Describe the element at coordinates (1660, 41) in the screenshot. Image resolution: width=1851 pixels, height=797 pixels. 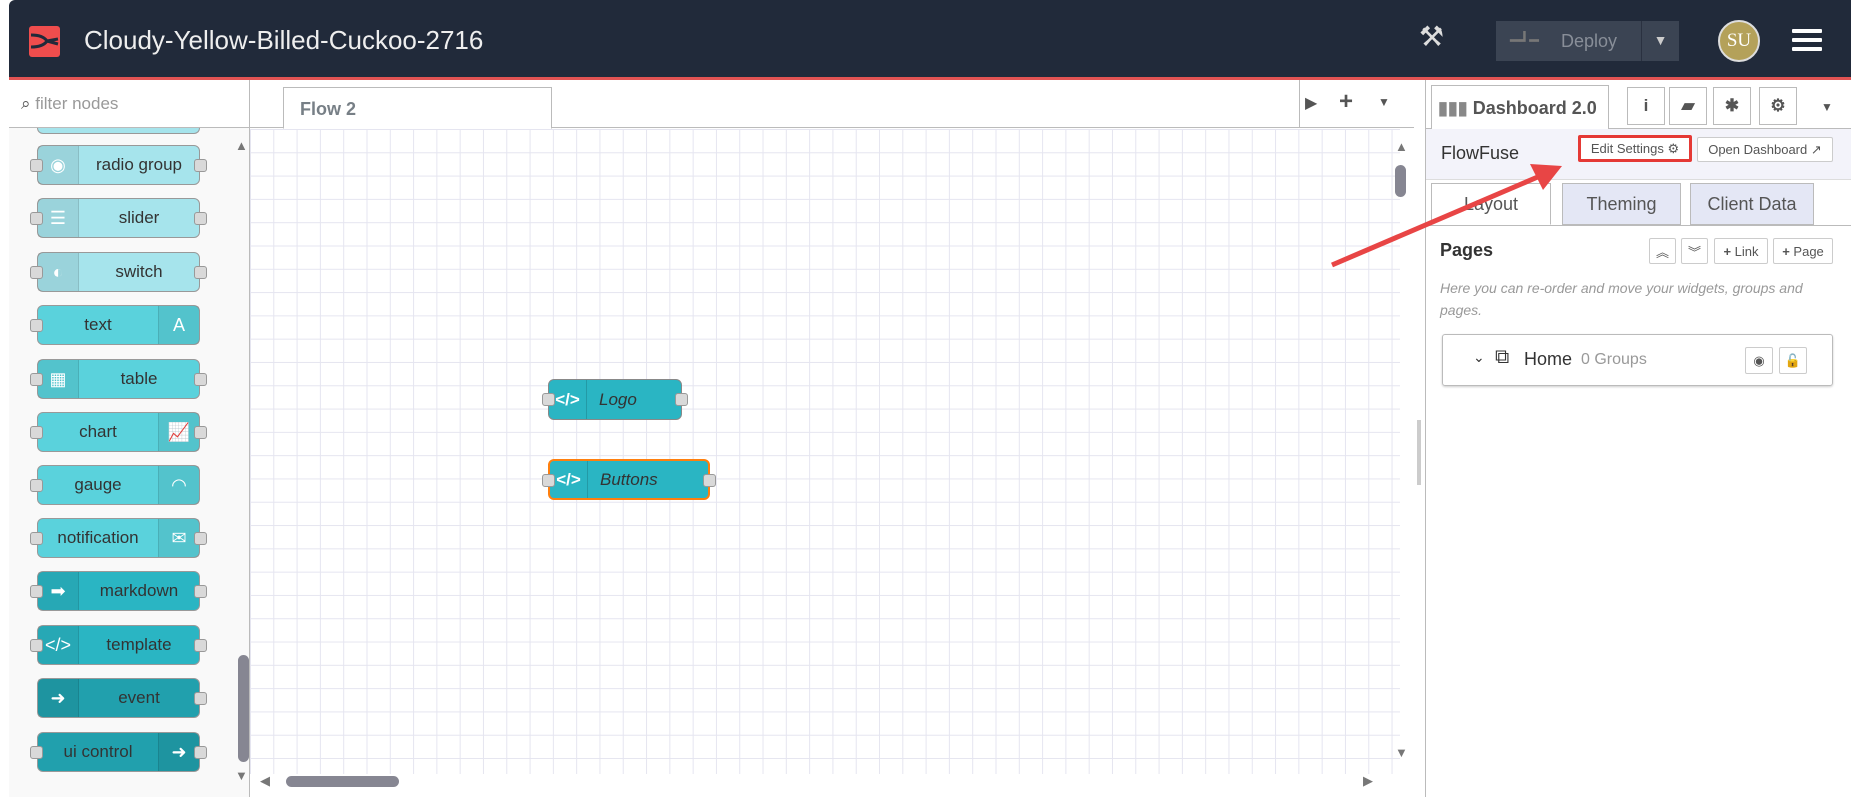
I see `deploy-dropdown-icon: ▼` at that location.